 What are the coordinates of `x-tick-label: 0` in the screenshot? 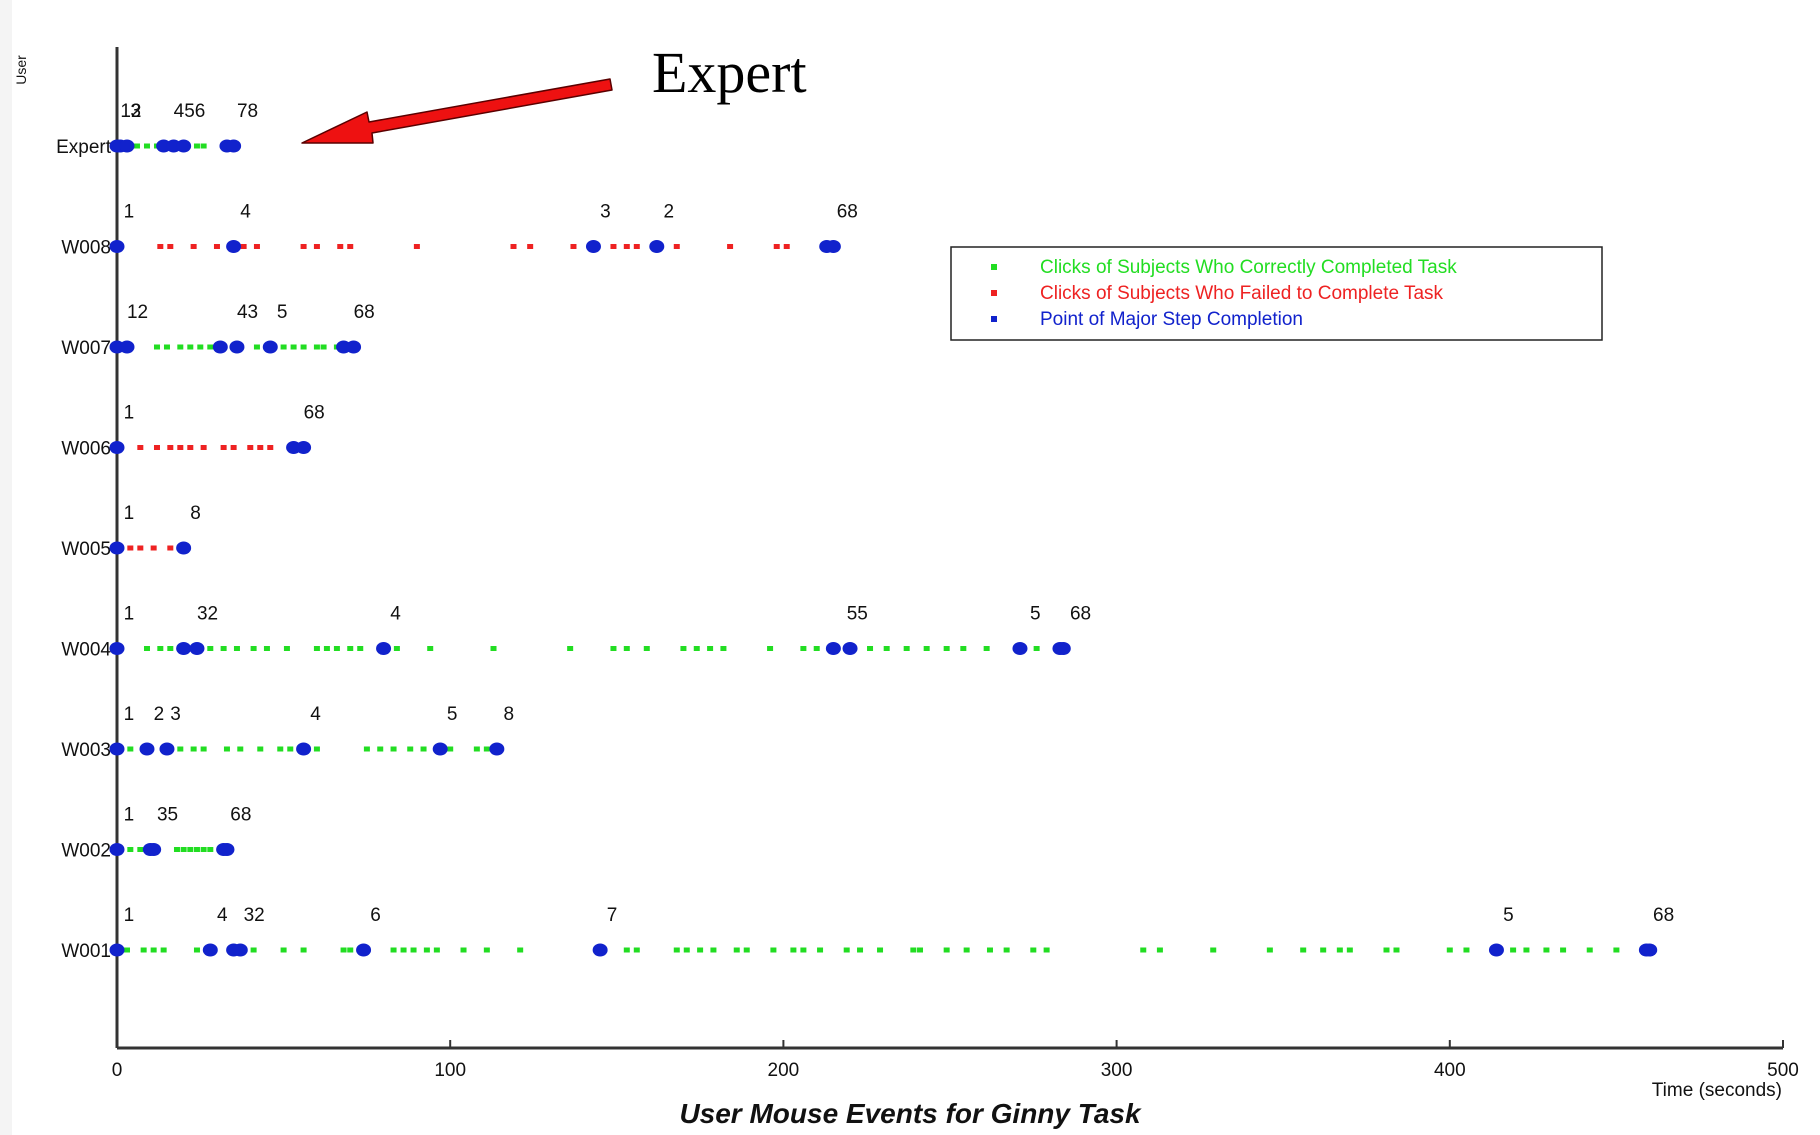 It's located at (117, 1070).